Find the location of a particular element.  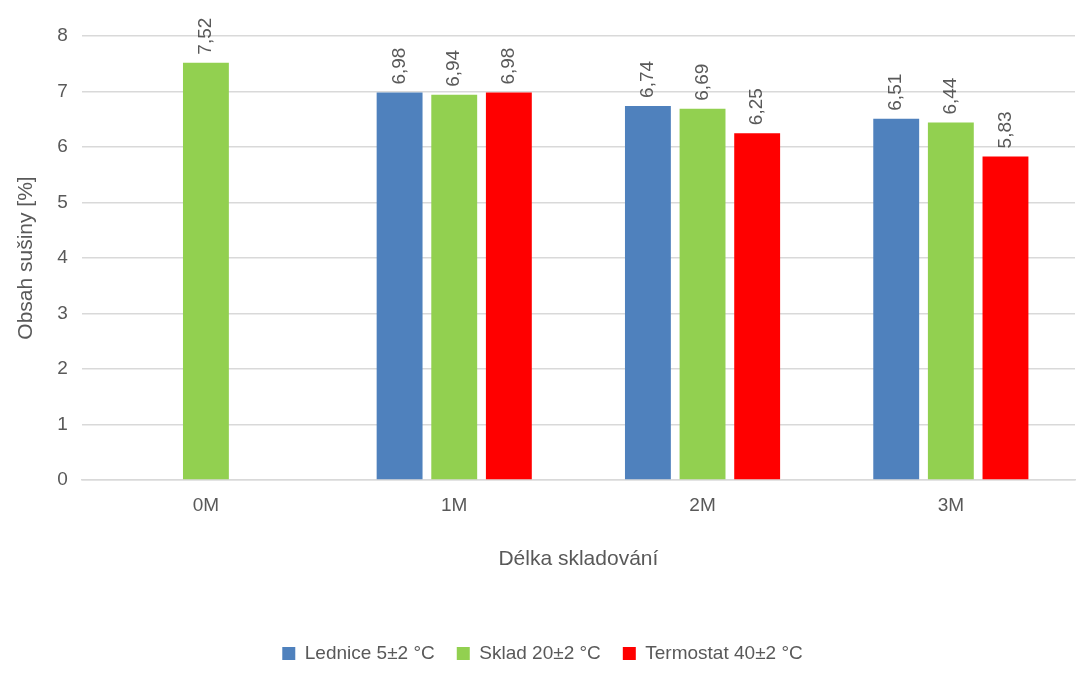

y-tick-label: 1 is located at coordinates (62, 423).